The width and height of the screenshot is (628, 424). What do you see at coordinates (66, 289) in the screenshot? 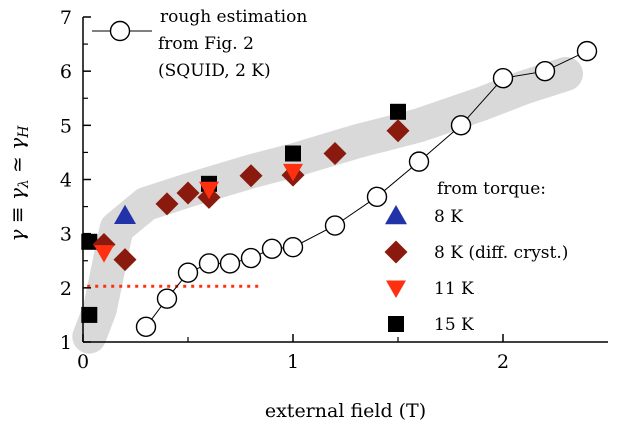
I see `y-tick-label: 2` at bounding box center [66, 289].